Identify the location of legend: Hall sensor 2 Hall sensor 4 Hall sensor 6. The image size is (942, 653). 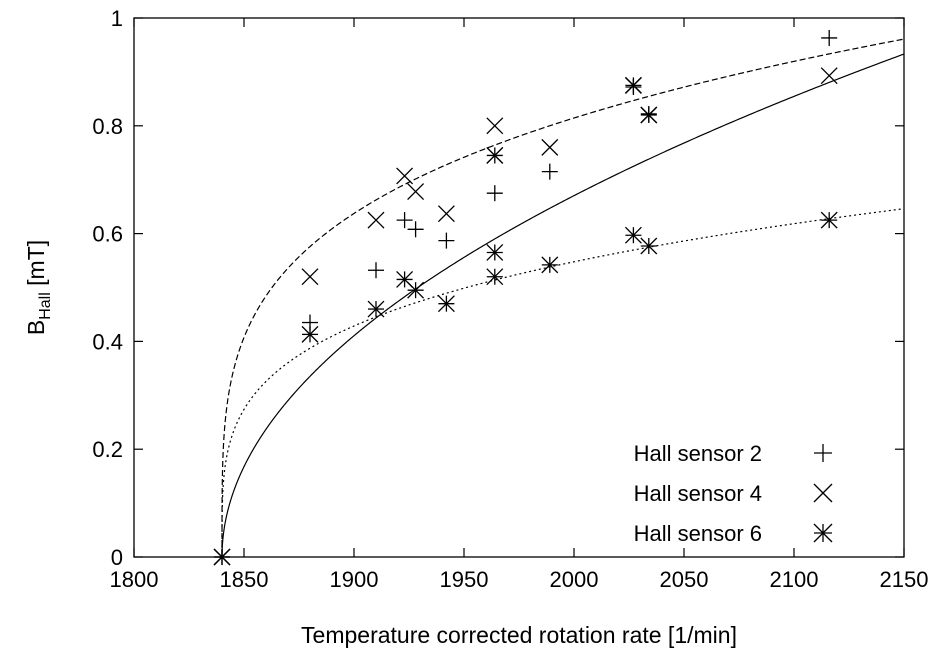
(733, 493).